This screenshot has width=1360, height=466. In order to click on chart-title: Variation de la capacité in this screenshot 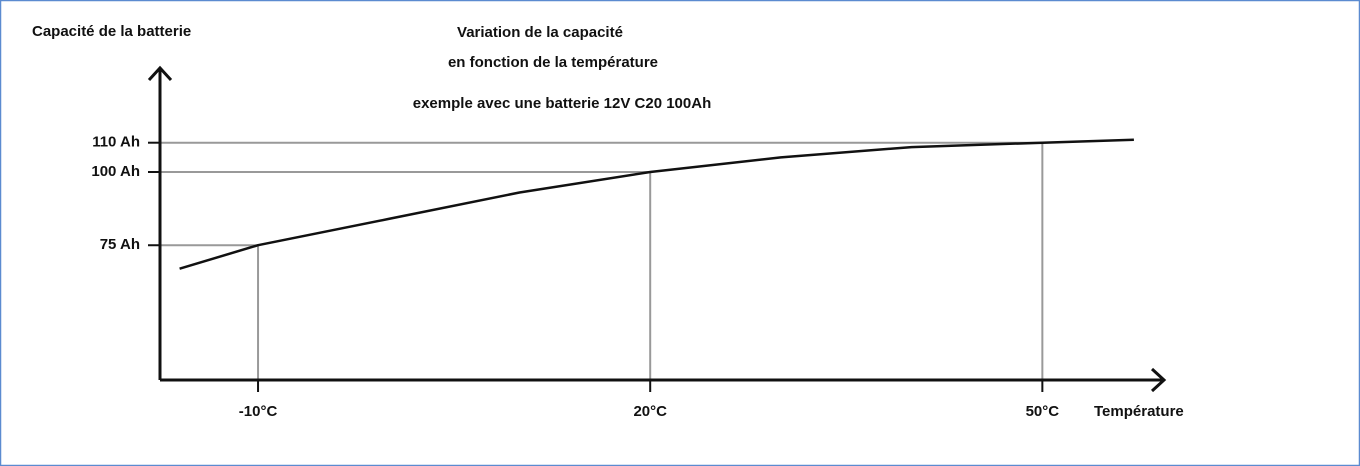, I will do `click(540, 32)`.